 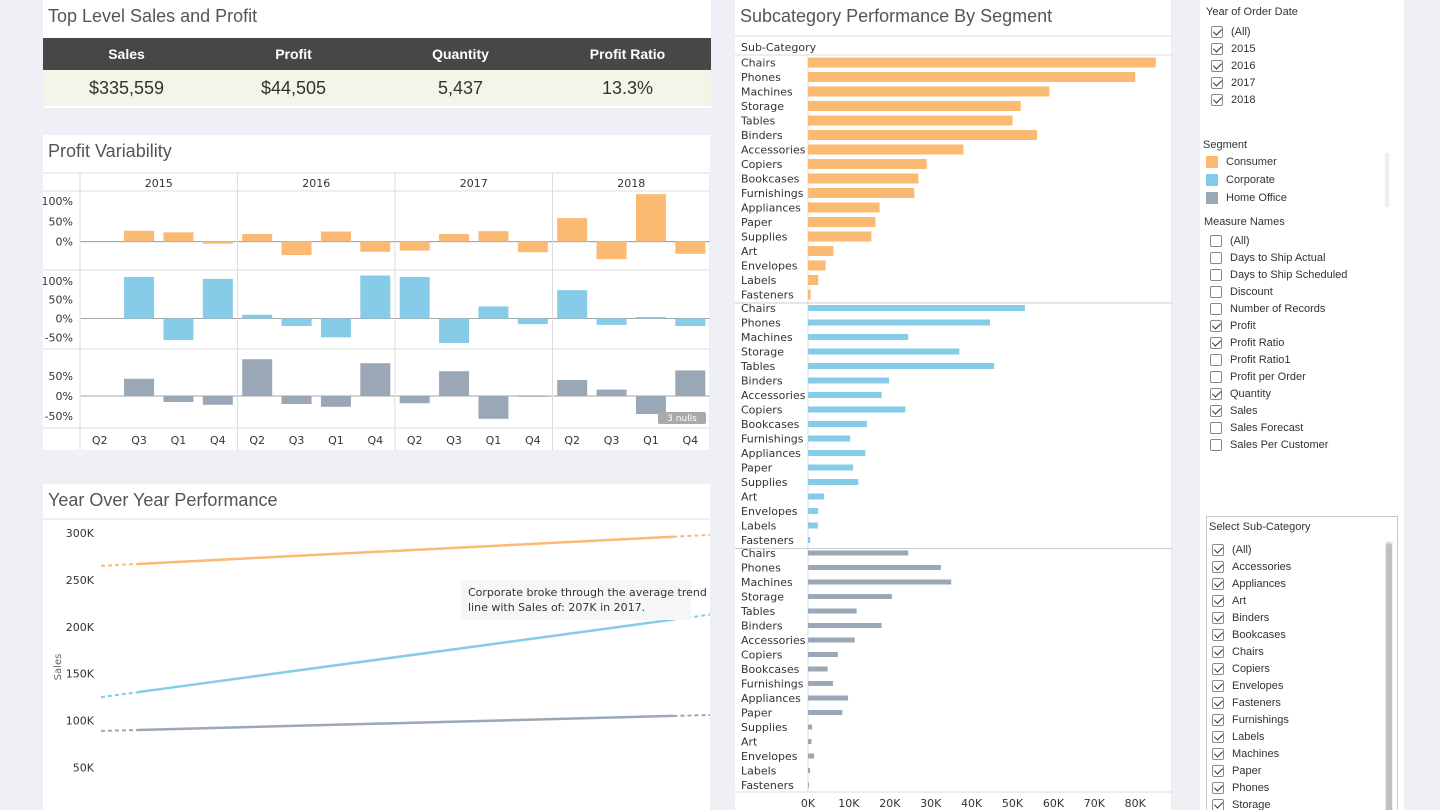 What do you see at coordinates (1233, 48) in the screenshot?
I see `year-filter-item: 2015` at bounding box center [1233, 48].